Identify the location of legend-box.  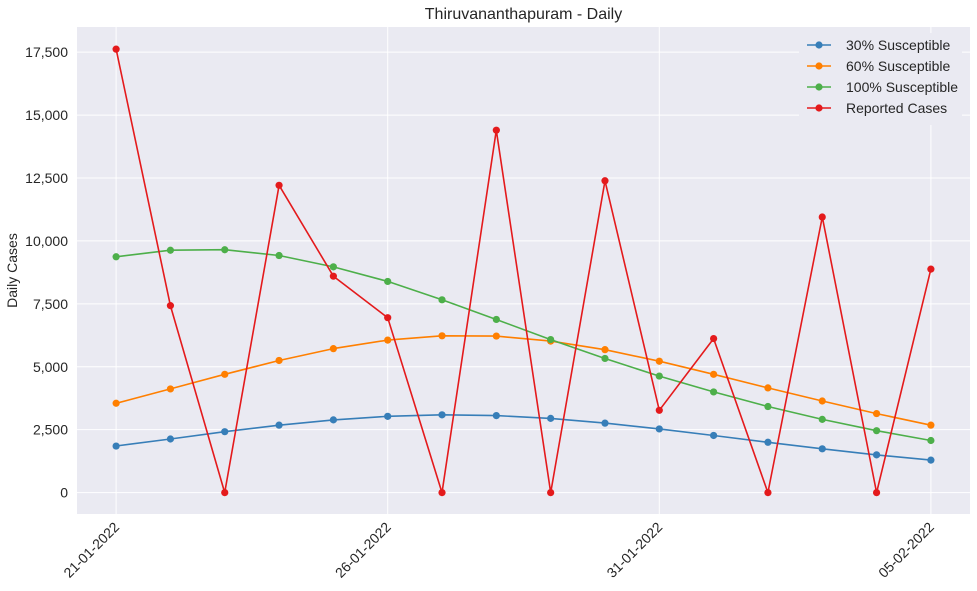
(880, 79).